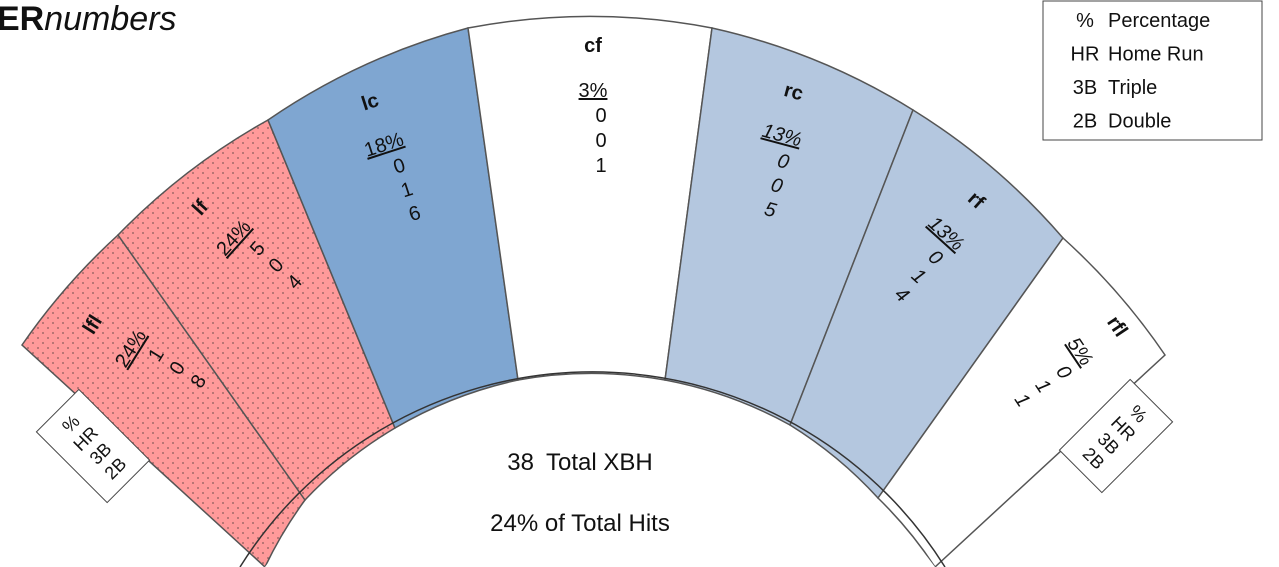 This screenshot has width=1279, height=567. I want to click on title-bold: ER, so click(22, 19).